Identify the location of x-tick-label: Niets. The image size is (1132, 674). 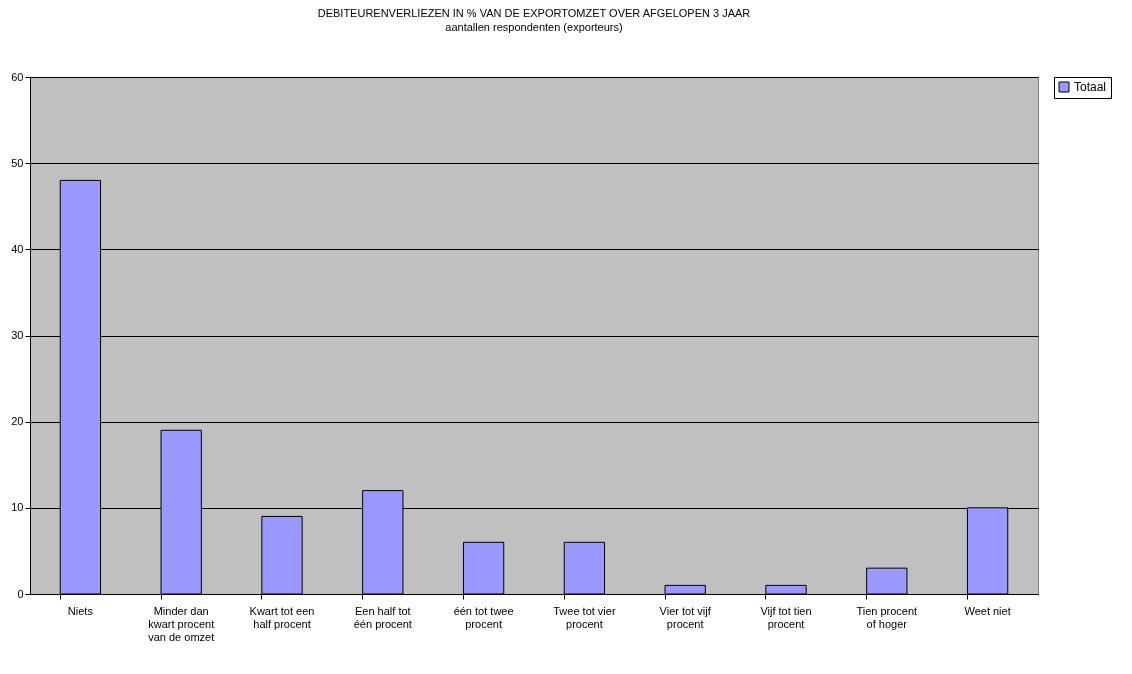
(80, 610).